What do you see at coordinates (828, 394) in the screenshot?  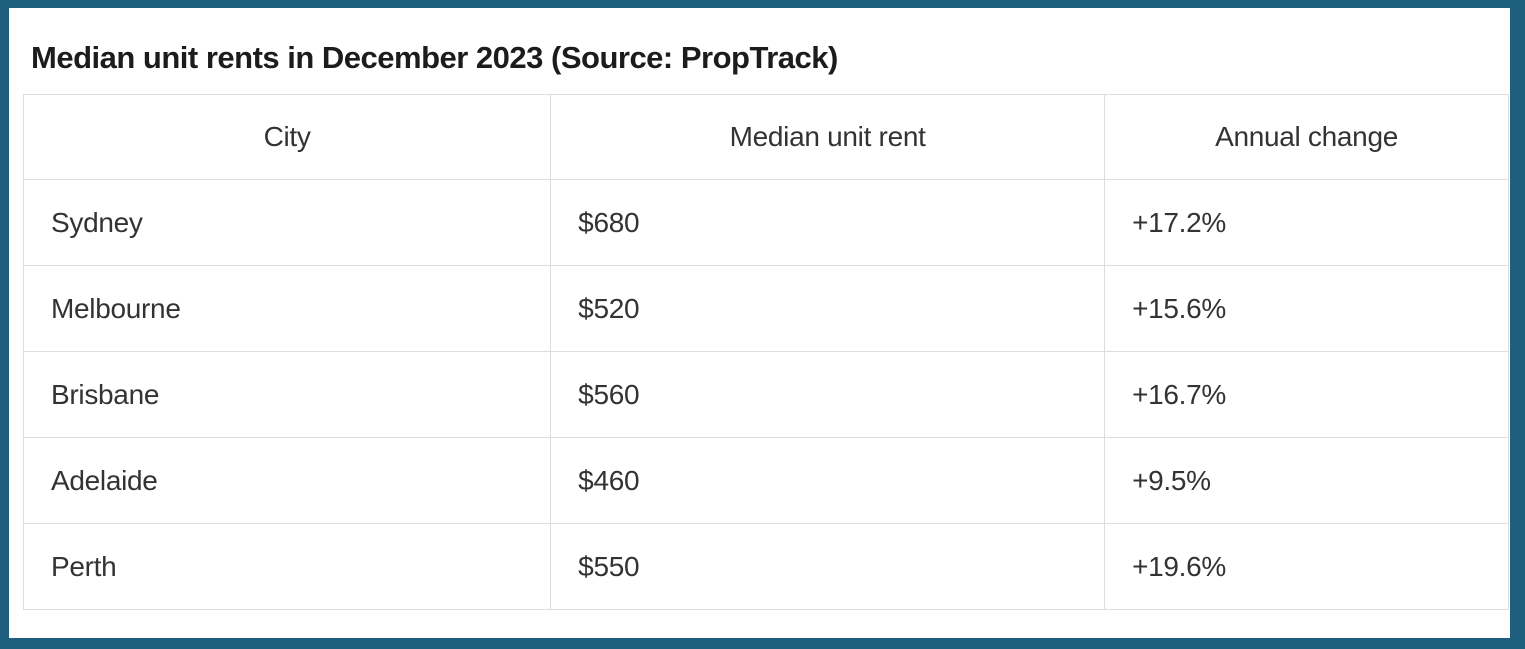 I see `cell-rent: $560` at bounding box center [828, 394].